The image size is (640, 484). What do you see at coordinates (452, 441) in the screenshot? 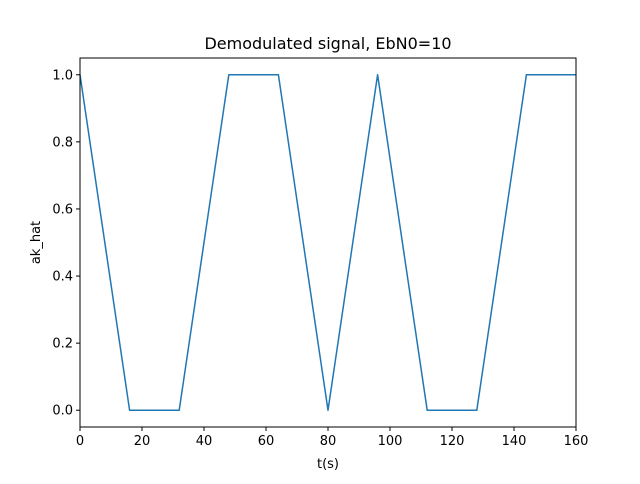
I see `x-tick-label: 120` at bounding box center [452, 441].